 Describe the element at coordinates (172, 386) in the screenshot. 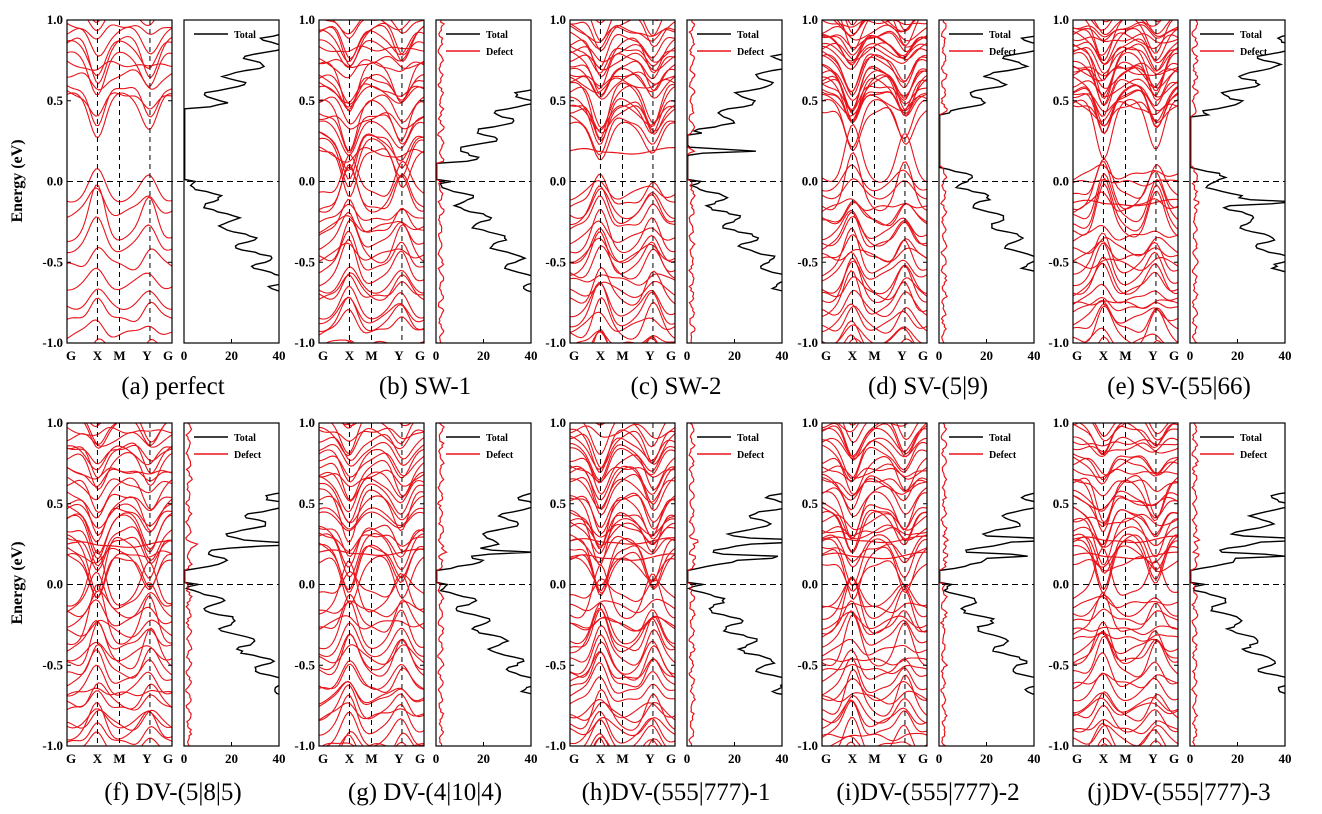

I see `panel-caption: (a) perfect` at that location.